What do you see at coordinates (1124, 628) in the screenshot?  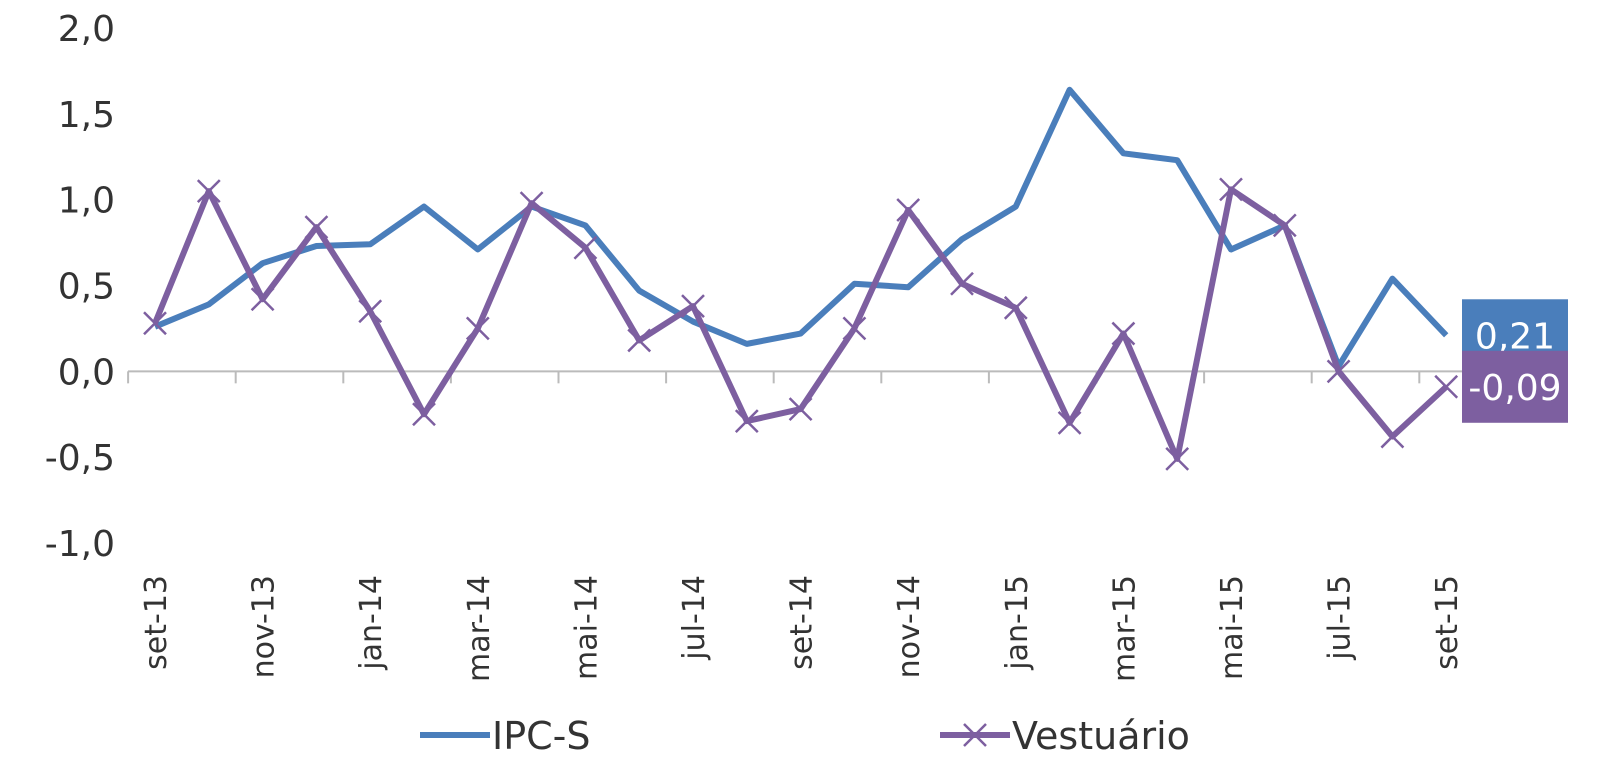 I see `x-tick-label: mar-15` at bounding box center [1124, 628].